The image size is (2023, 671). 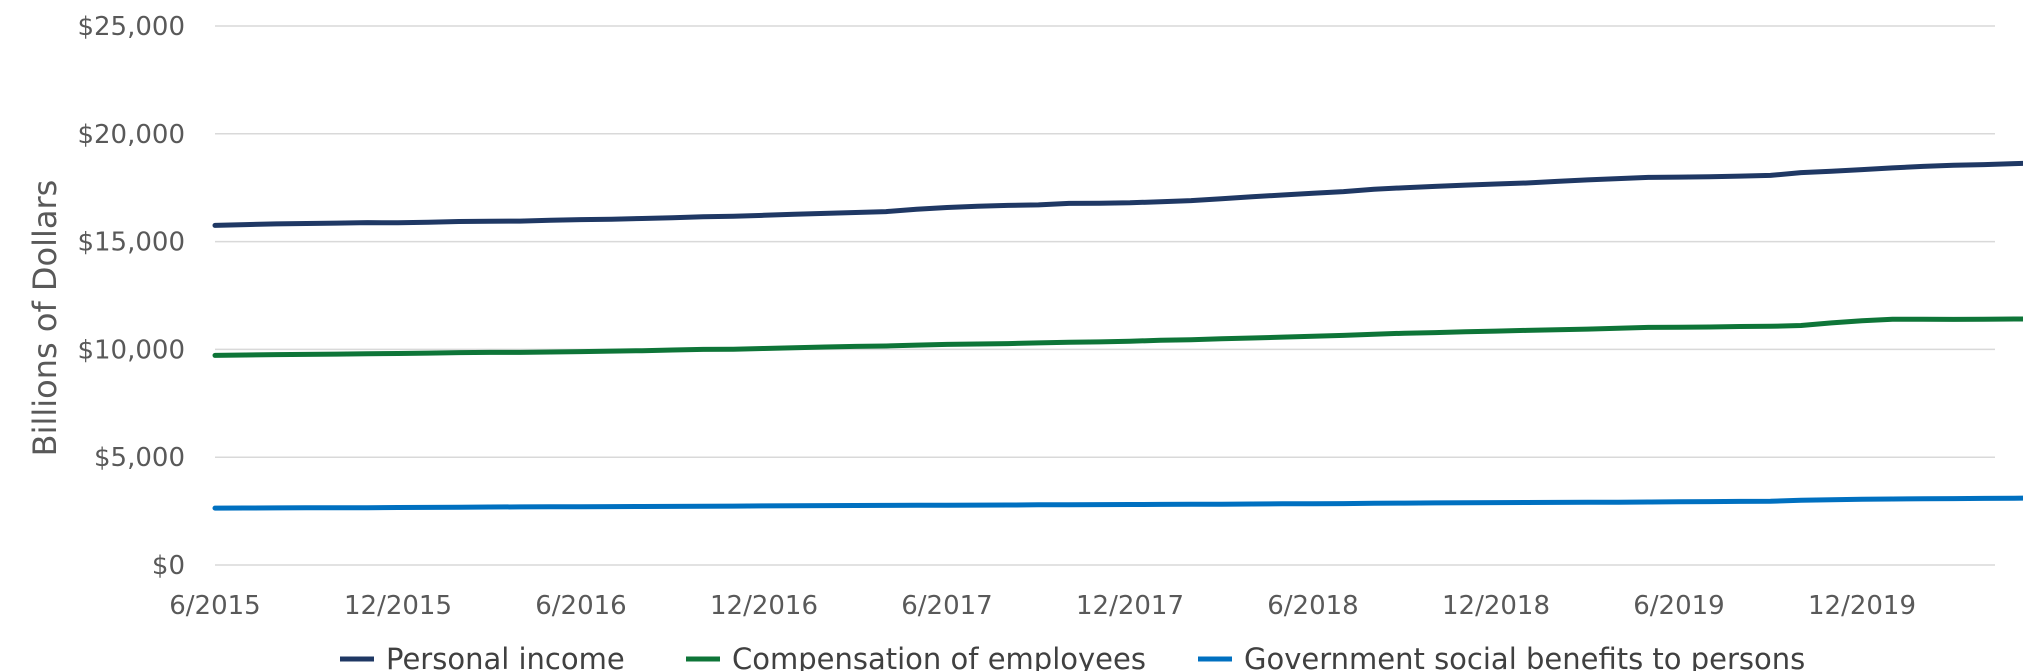 What do you see at coordinates (505, 656) in the screenshot?
I see `legend-label: Personal income` at bounding box center [505, 656].